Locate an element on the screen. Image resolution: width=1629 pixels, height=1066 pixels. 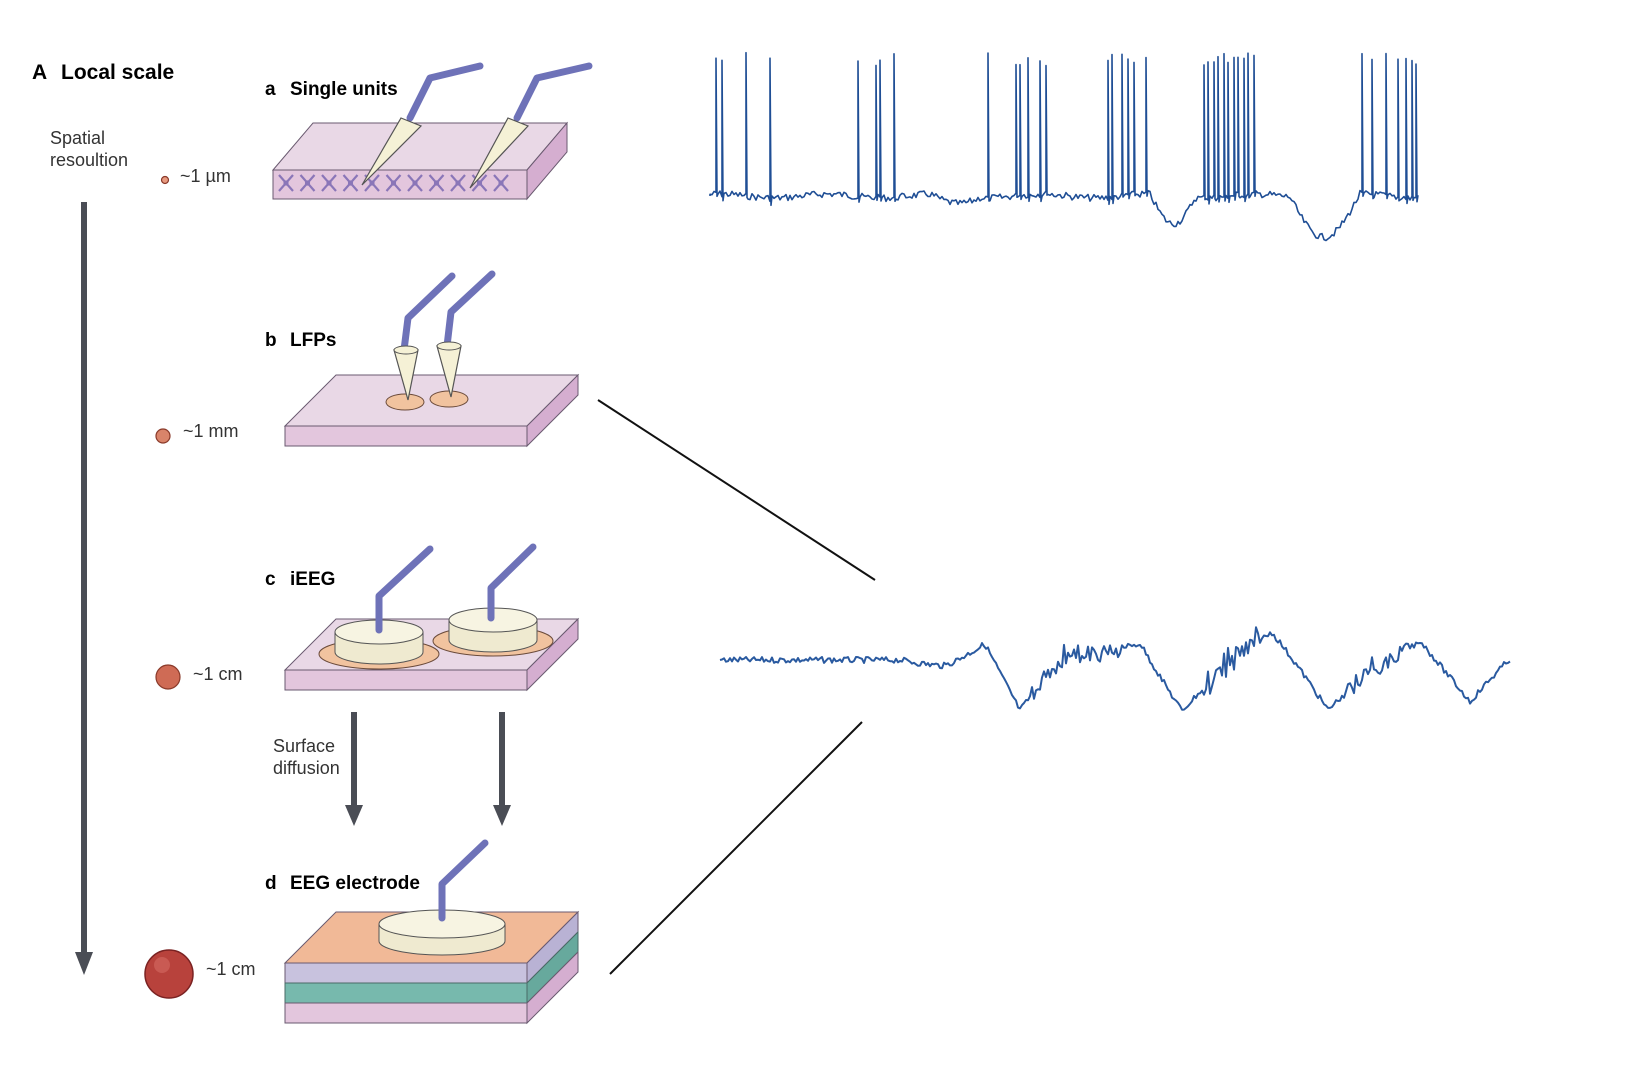
single-unit-trace is located at coordinates (1064, 146).